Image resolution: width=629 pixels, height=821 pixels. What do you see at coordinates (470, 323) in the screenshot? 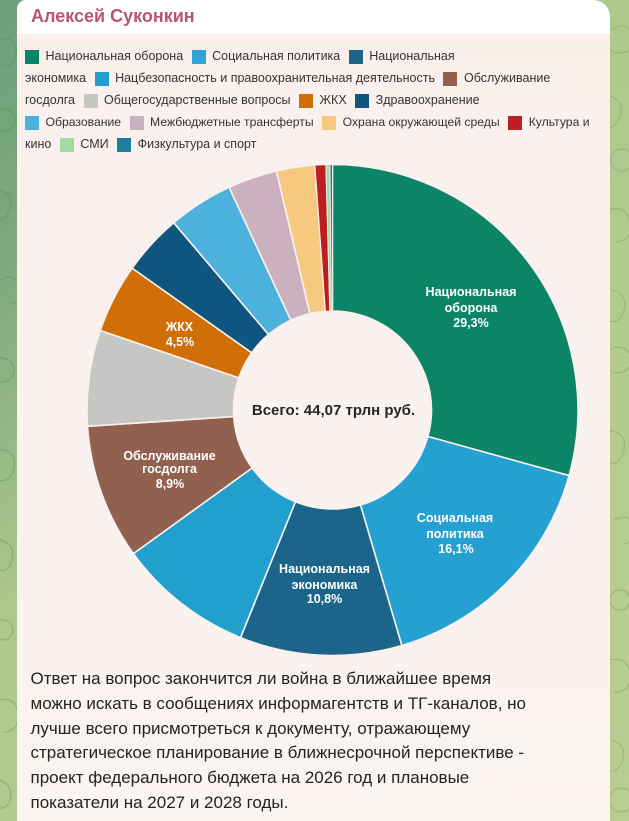
I see `svg-text: 29,3%` at bounding box center [470, 323].